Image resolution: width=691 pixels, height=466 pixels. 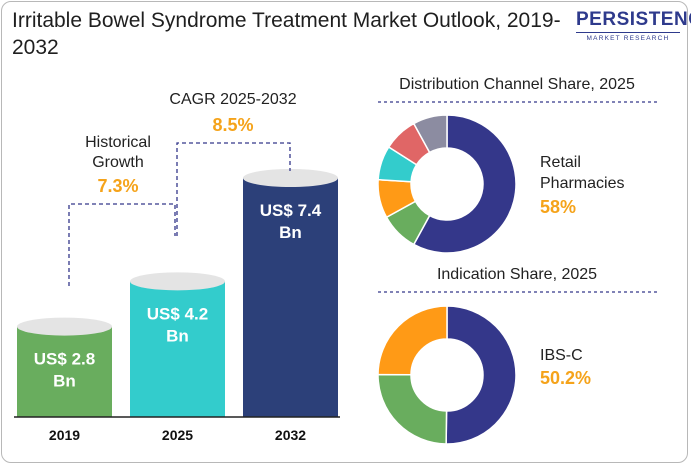 What do you see at coordinates (290, 297) in the screenshot?
I see `bar-2032` at bounding box center [290, 297].